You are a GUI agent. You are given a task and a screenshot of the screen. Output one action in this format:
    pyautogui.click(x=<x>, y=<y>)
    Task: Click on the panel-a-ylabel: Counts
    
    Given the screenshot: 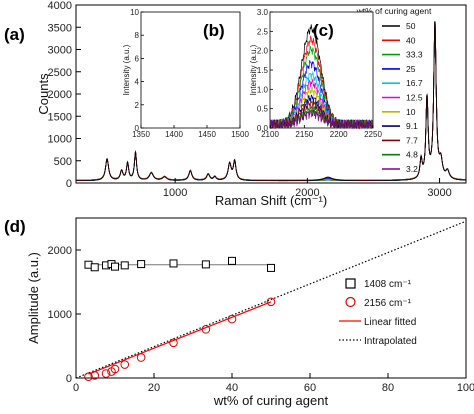 What is the action you would take?
    pyautogui.click(x=43, y=94)
    